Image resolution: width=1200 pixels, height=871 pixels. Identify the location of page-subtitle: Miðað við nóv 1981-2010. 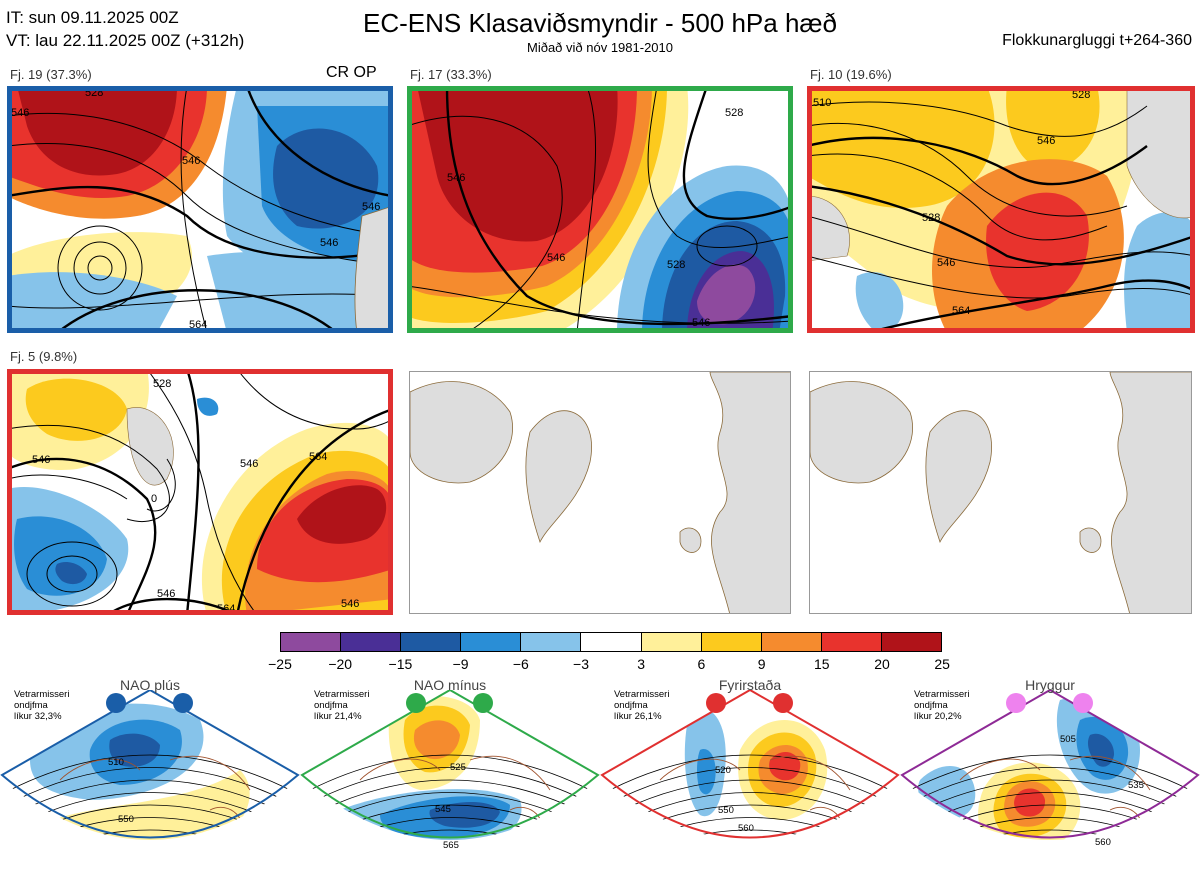
(600, 47).